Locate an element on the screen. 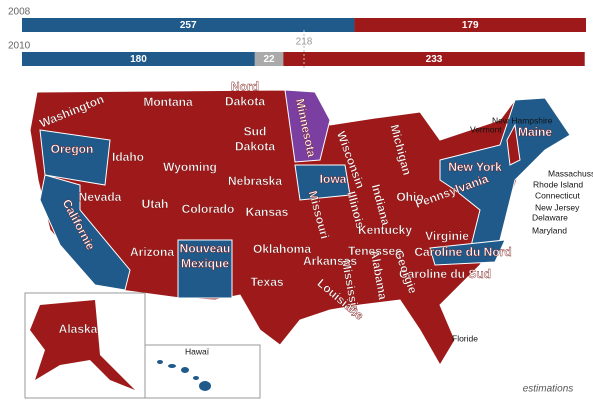  segment-label: 180 is located at coordinates (138, 59).